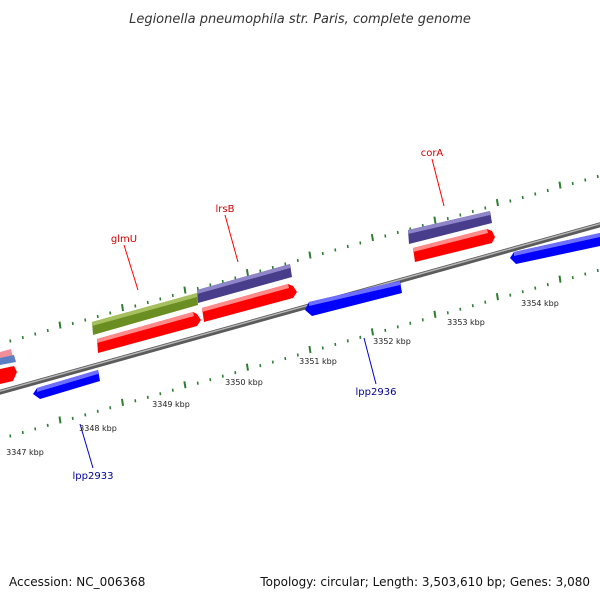 The height and width of the screenshot is (600, 600). Describe the element at coordinates (149, 332) in the screenshot. I see `gene-glmU-forward` at that location.